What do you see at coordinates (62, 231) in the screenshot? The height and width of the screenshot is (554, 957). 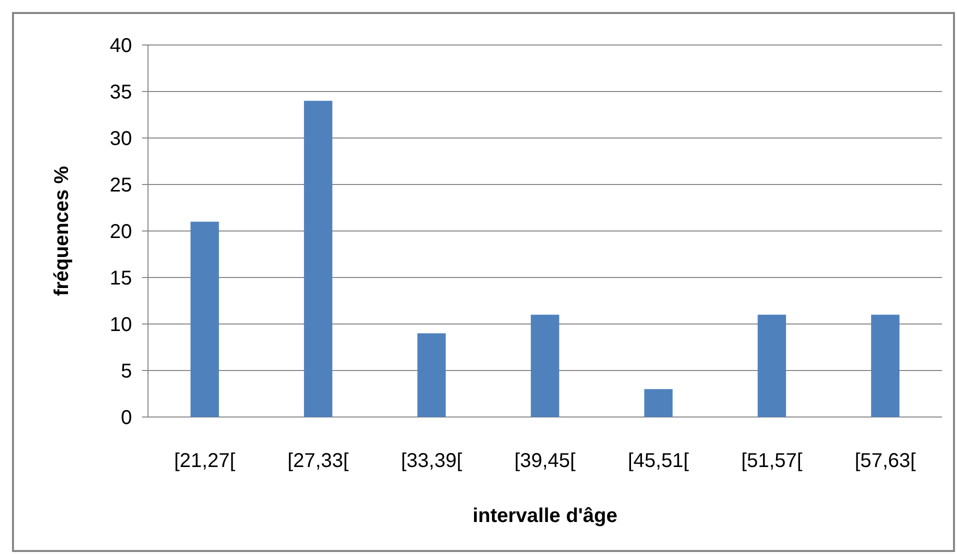 I see `y-axis-title: fréquences %` at bounding box center [62, 231].